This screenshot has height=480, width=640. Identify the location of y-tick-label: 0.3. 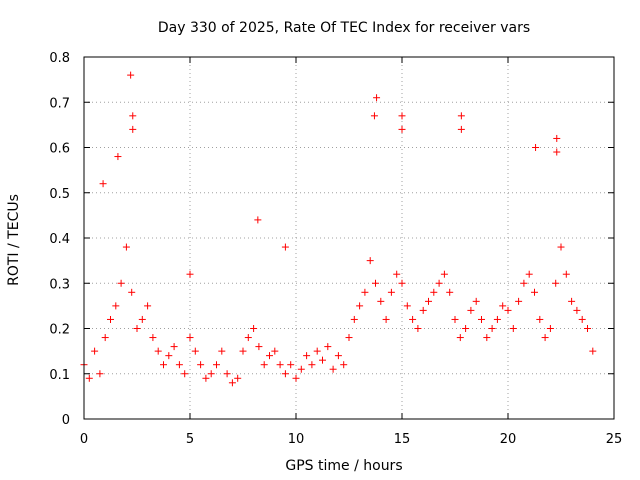
(59, 284).